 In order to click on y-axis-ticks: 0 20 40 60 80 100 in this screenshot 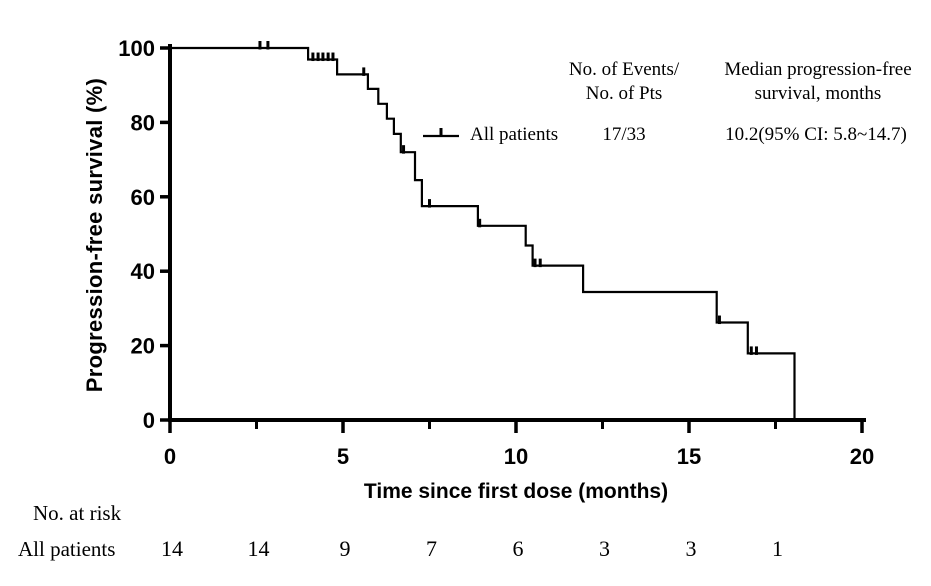, I will do `click(143, 234)`.